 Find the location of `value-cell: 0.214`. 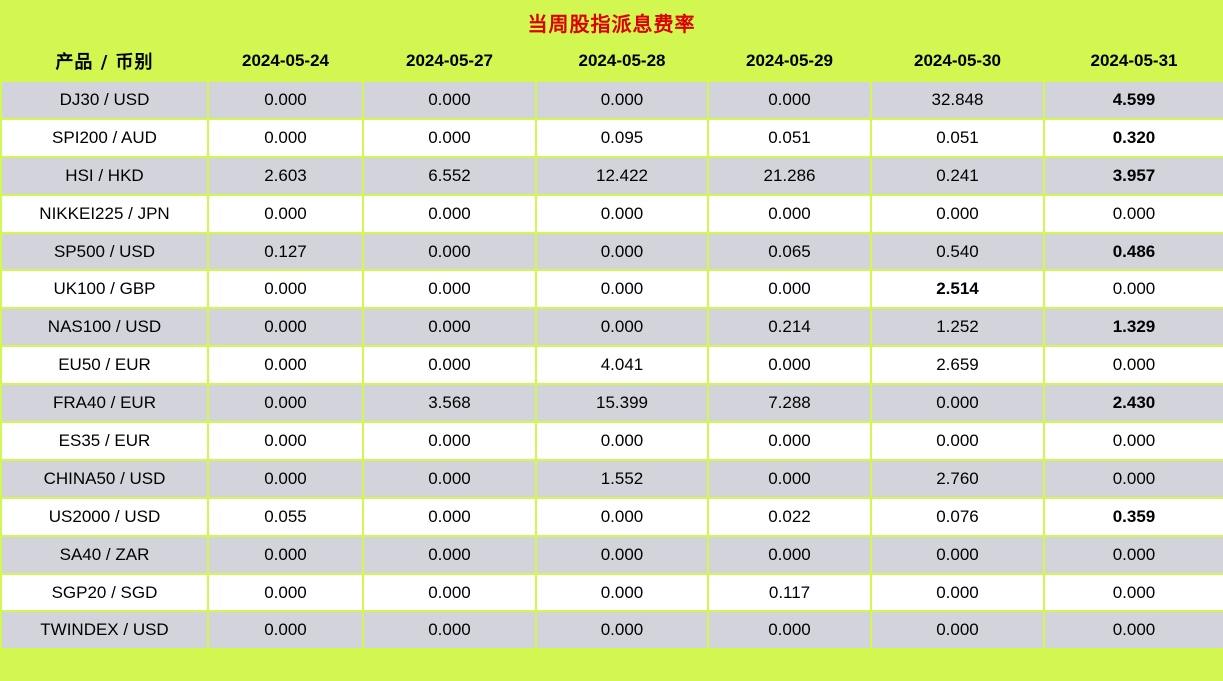

value-cell: 0.214 is located at coordinates (789, 327).